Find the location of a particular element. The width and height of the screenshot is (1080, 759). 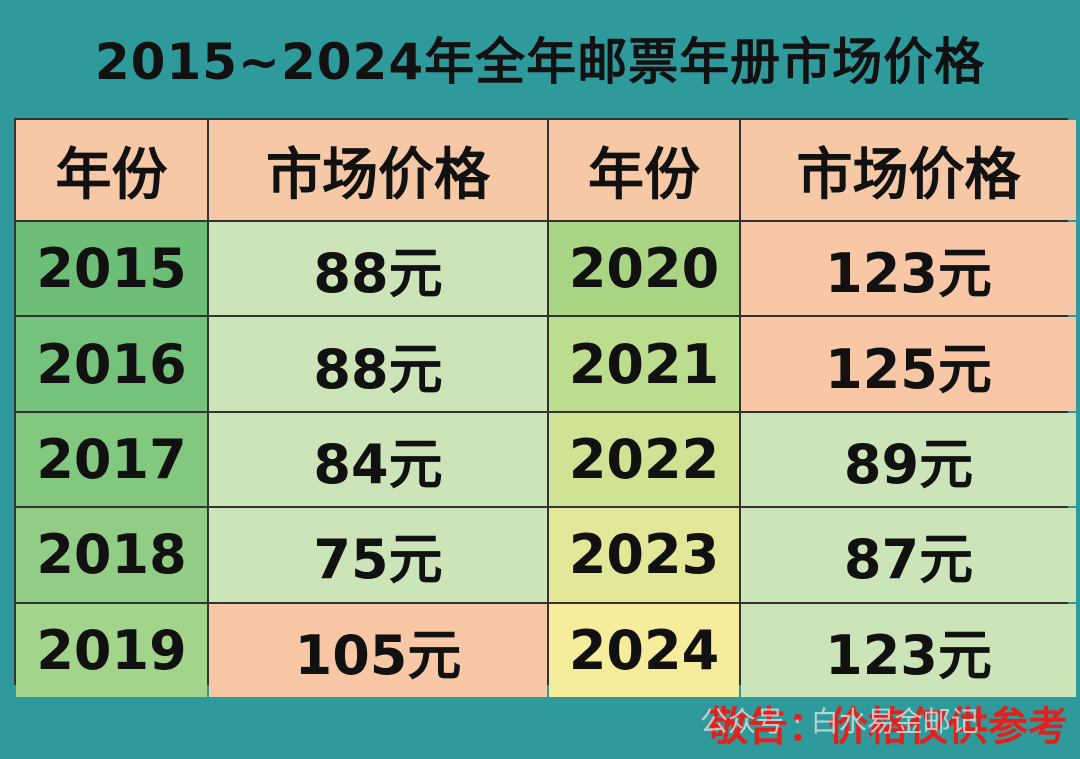

year-cell: 2022 is located at coordinates (644, 459).